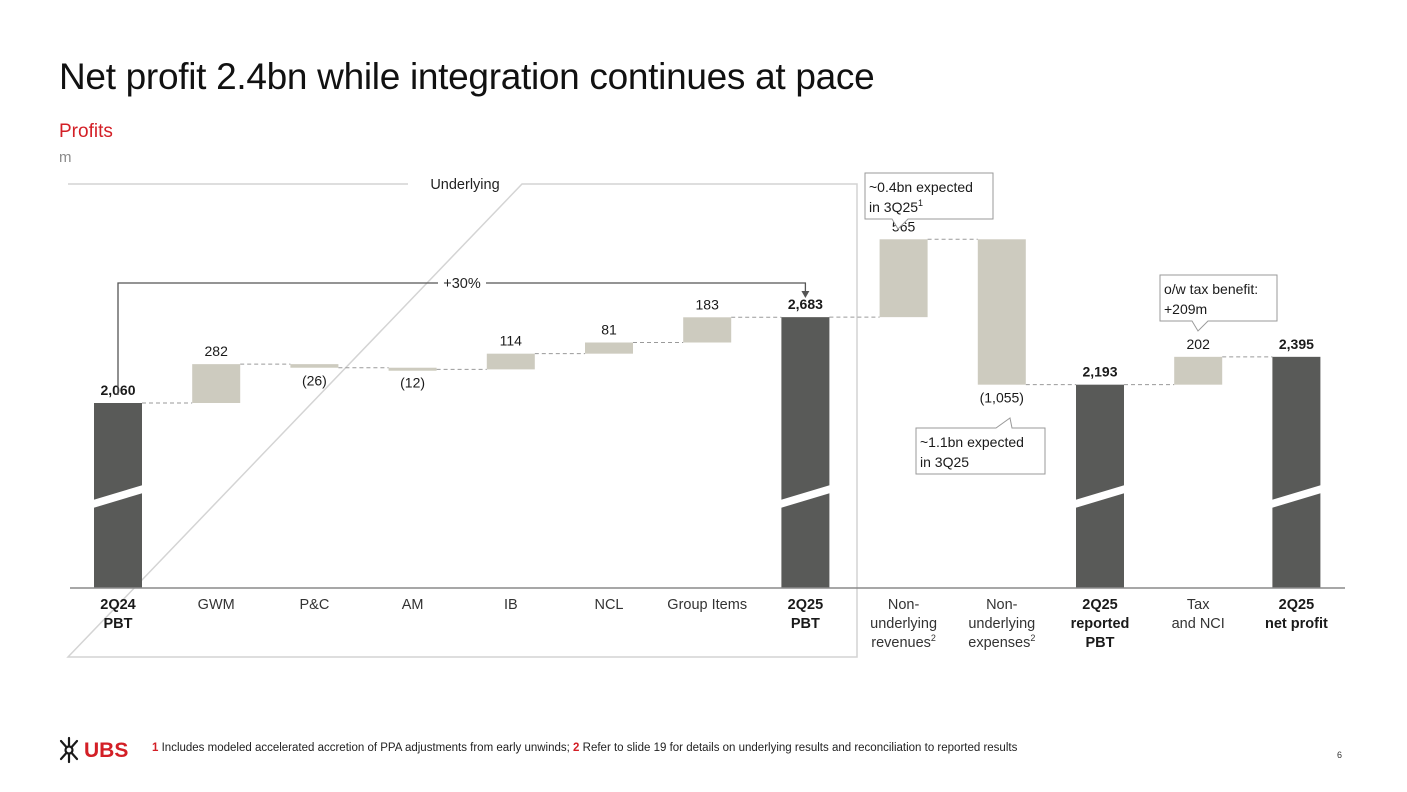 This screenshot has width=1407, height=792. Describe the element at coordinates (216, 605) in the screenshot. I see `category-label: GWM` at that location.